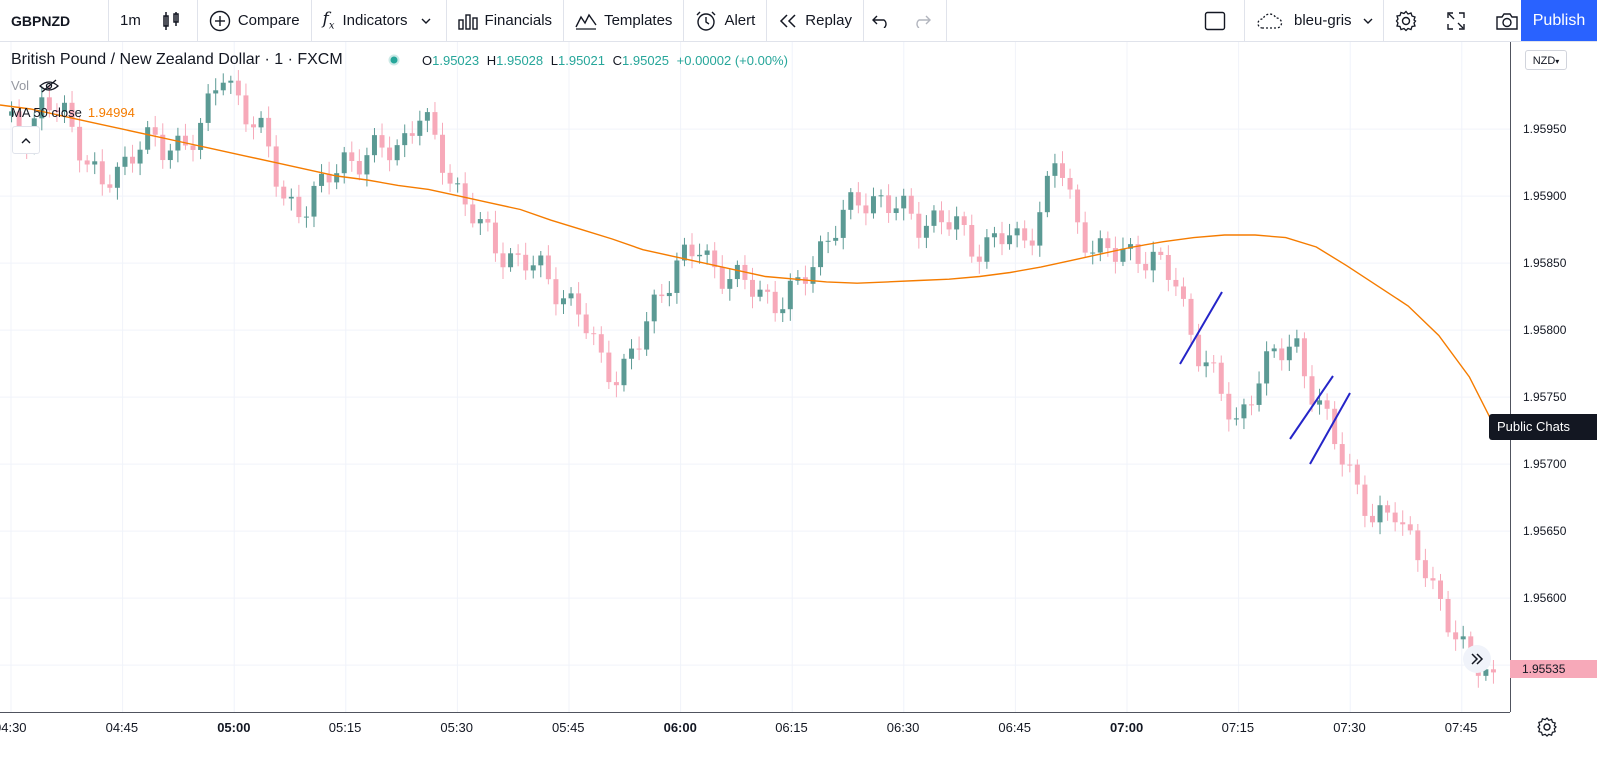  What do you see at coordinates (35, 85) in the screenshot?
I see `volume-study-row: Vol` at bounding box center [35, 85].